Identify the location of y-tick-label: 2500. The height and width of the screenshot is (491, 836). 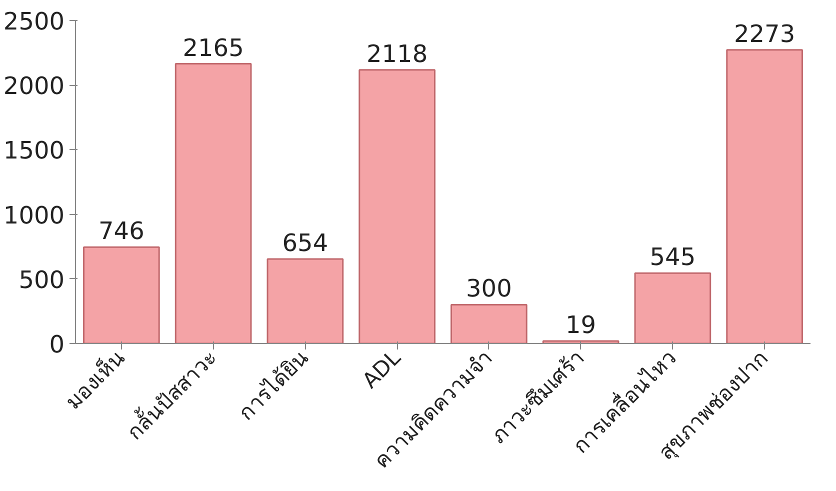
(33, 22).